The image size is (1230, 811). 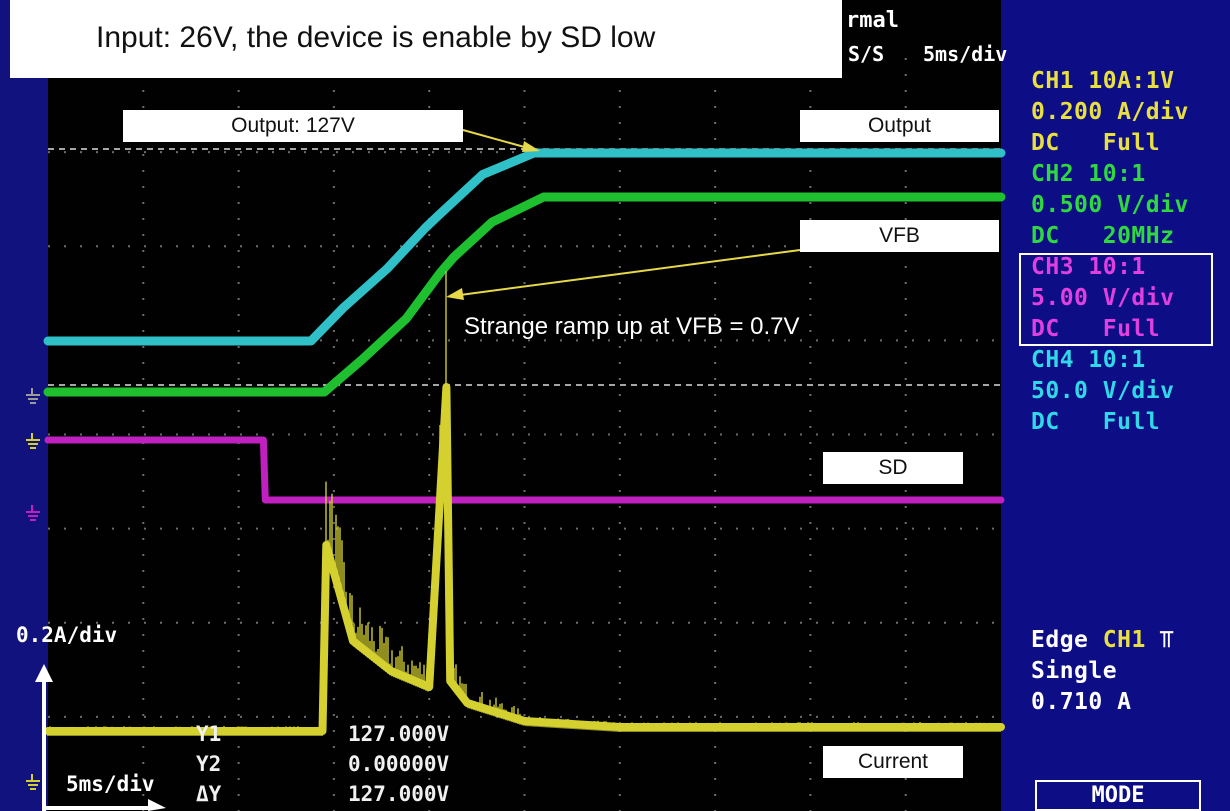 What do you see at coordinates (899, 236) in the screenshot?
I see `vfb-label: VFB` at bounding box center [899, 236].